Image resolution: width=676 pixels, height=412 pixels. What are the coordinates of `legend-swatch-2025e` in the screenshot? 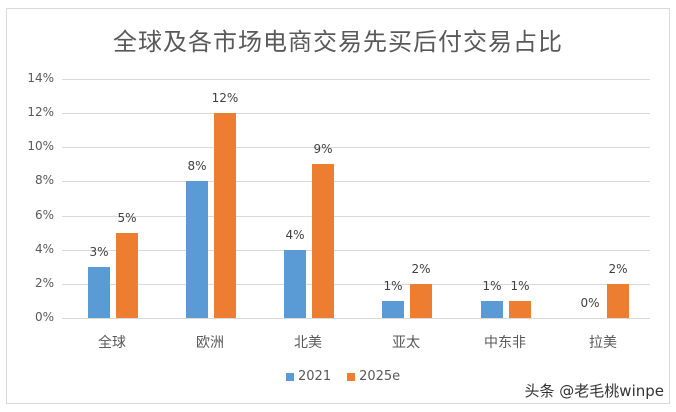 It's located at (351, 376).